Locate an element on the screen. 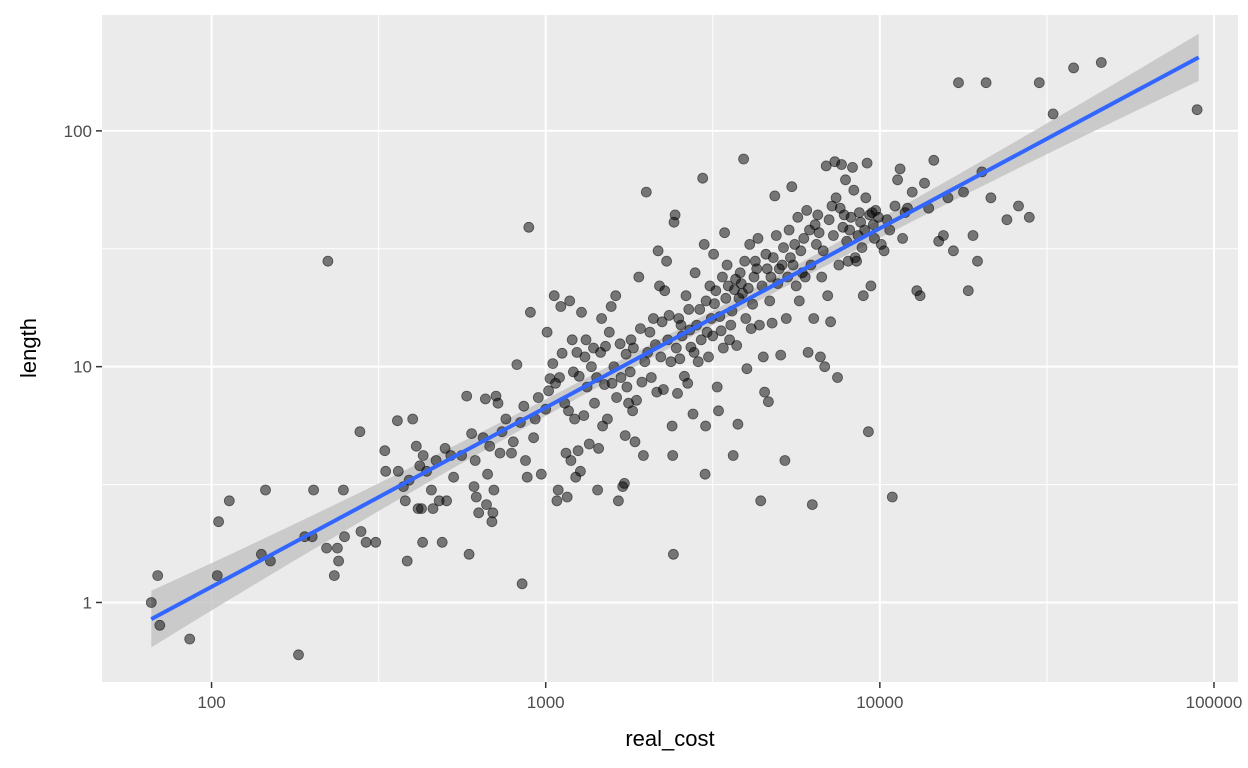 This screenshot has height=768, width=1248. x-tick-label: 100000 is located at coordinates (1214, 702).